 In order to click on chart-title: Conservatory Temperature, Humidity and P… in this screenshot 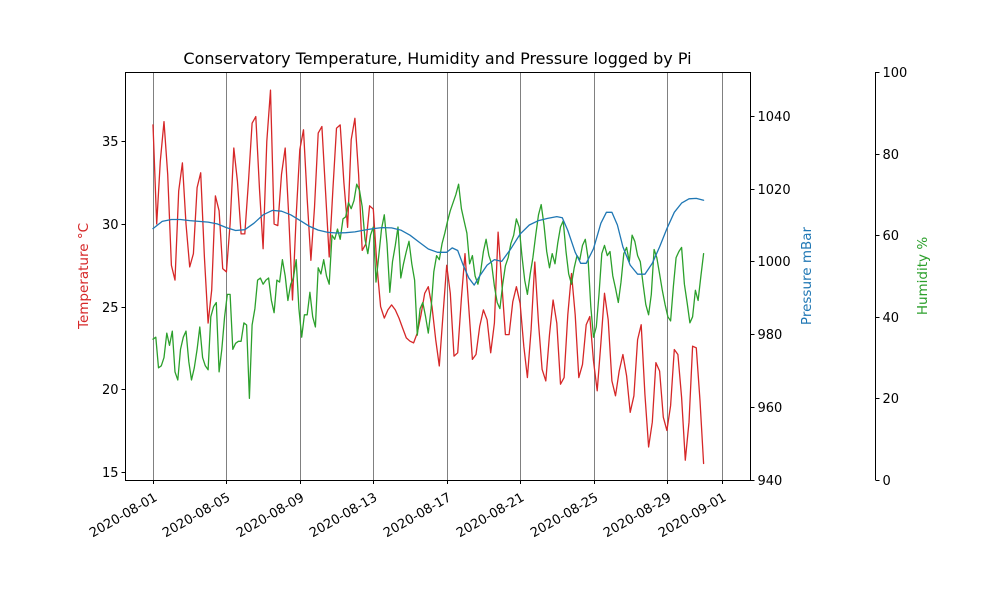, I will do `click(437, 58)`.